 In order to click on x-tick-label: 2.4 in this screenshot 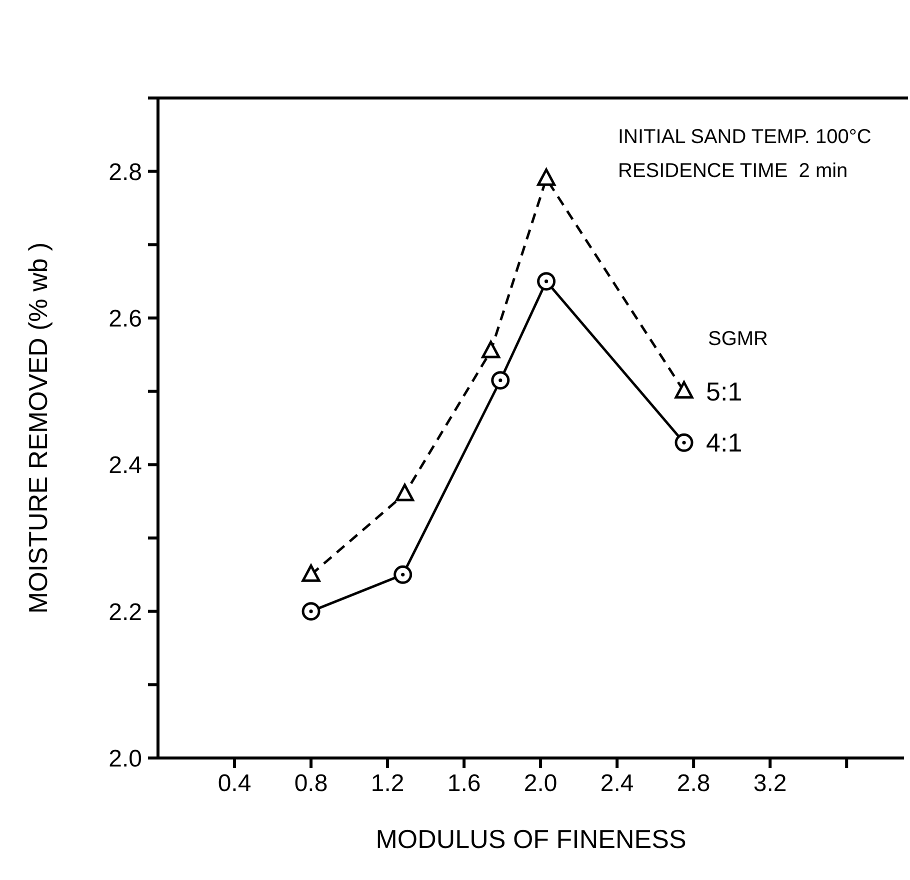, I will do `click(617, 784)`.